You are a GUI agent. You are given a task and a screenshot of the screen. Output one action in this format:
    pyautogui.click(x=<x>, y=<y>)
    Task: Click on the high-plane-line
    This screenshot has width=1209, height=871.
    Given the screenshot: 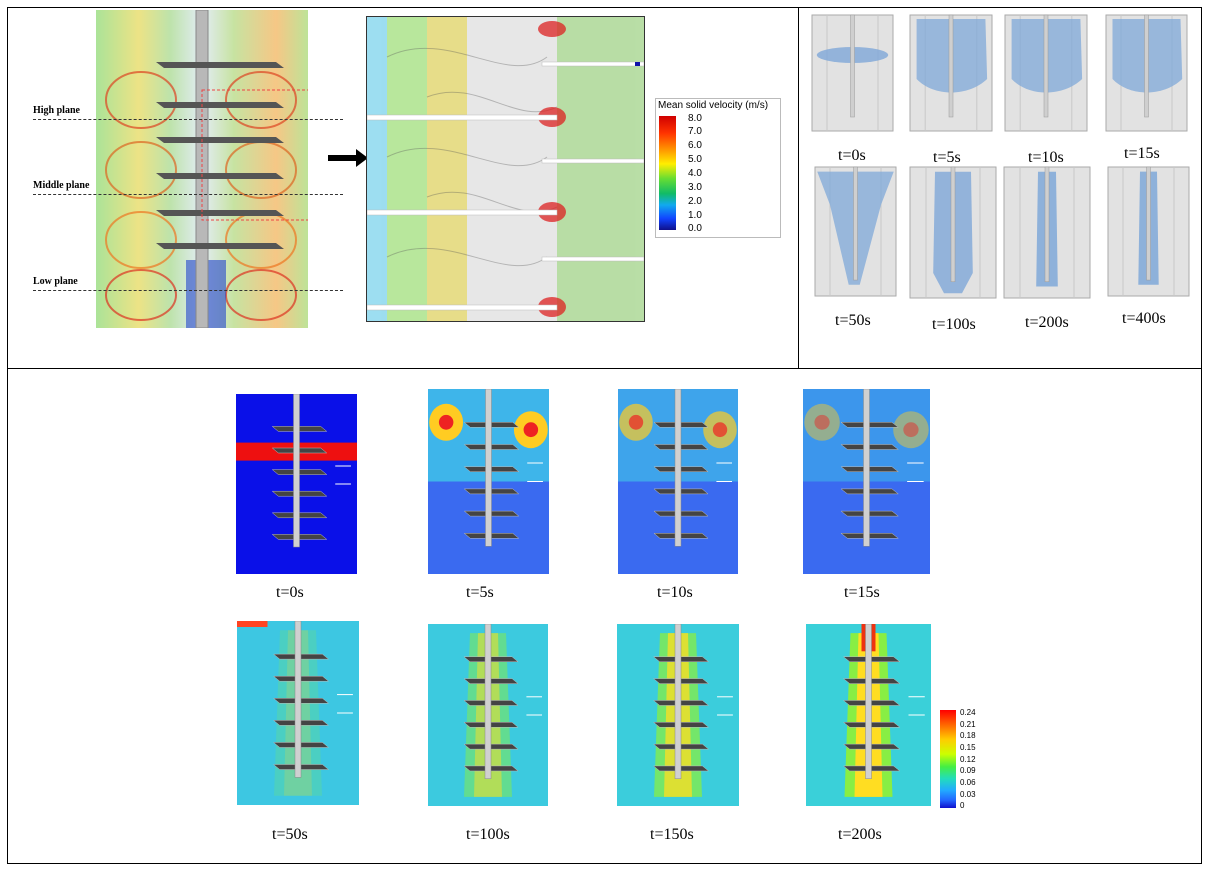 What is the action you would take?
    pyautogui.click(x=188, y=119)
    